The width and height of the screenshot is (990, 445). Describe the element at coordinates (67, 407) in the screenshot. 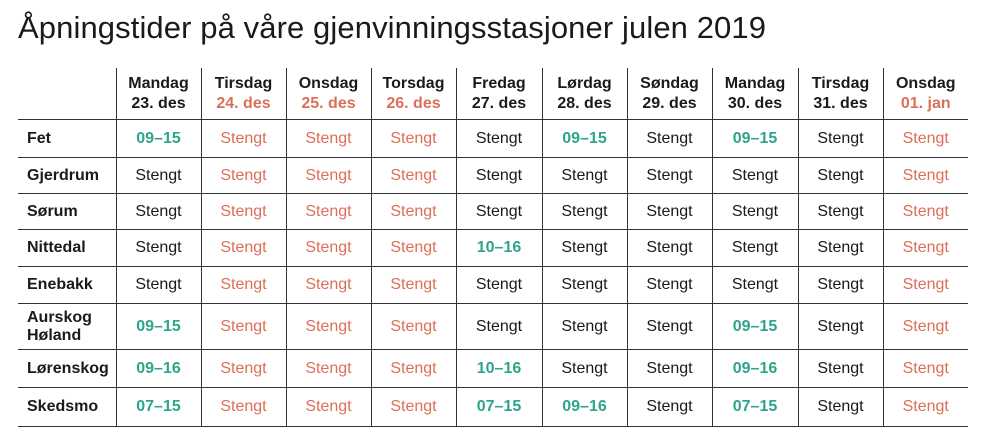

I see `station-name: Skedsmo` at that location.